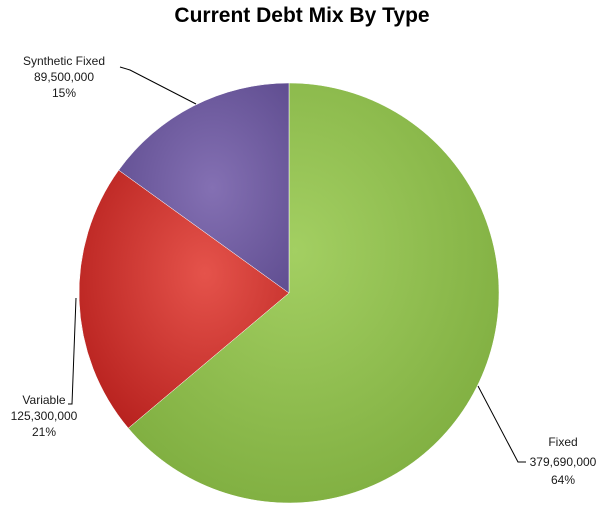 The height and width of the screenshot is (507, 604). What do you see at coordinates (563, 480) in the screenshot?
I see `label-fixed-percent: 64%` at bounding box center [563, 480].